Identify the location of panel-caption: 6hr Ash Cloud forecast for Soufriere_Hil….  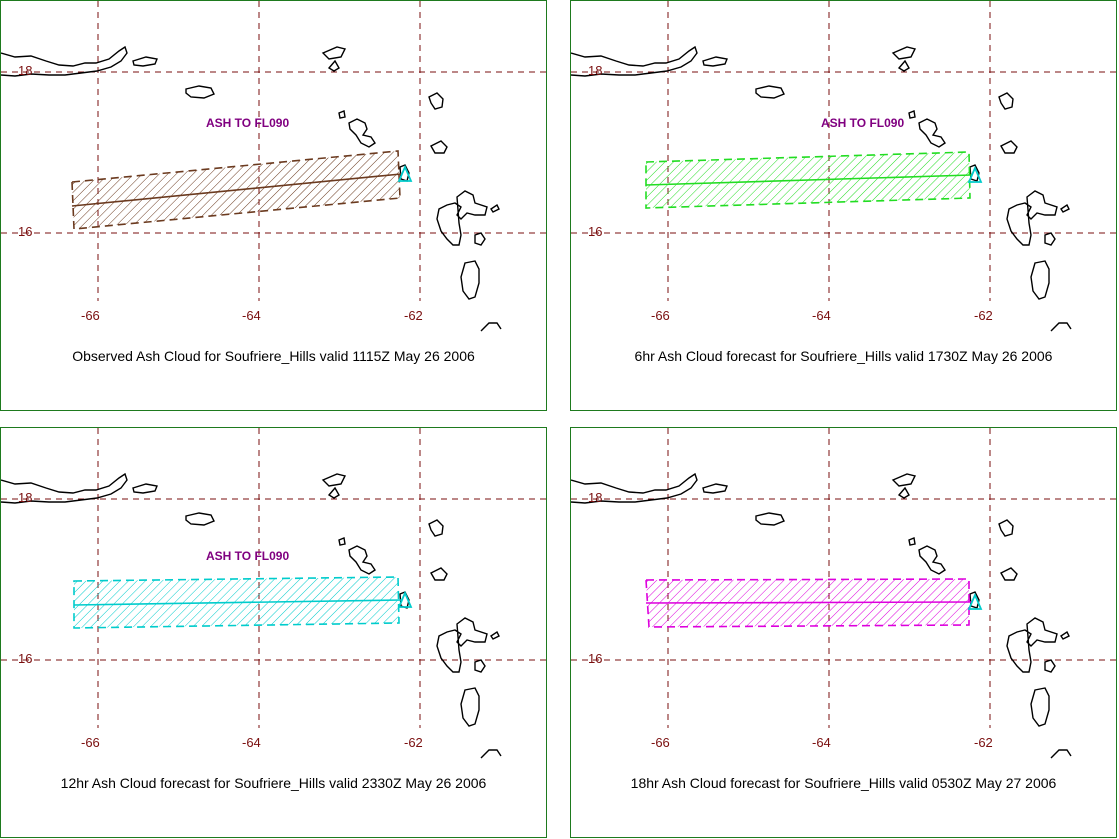
(843, 356).